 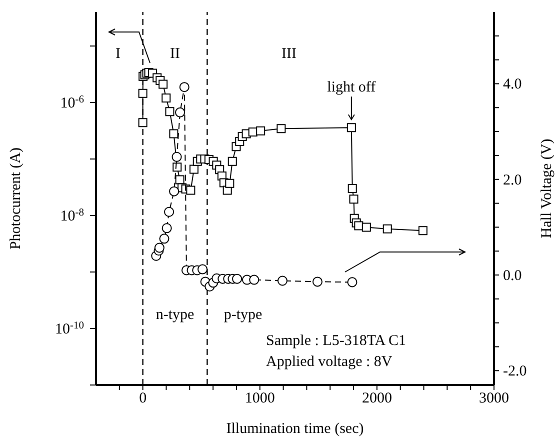 What do you see at coordinates (243, 315) in the screenshot?
I see `annotation: p-type` at bounding box center [243, 315].